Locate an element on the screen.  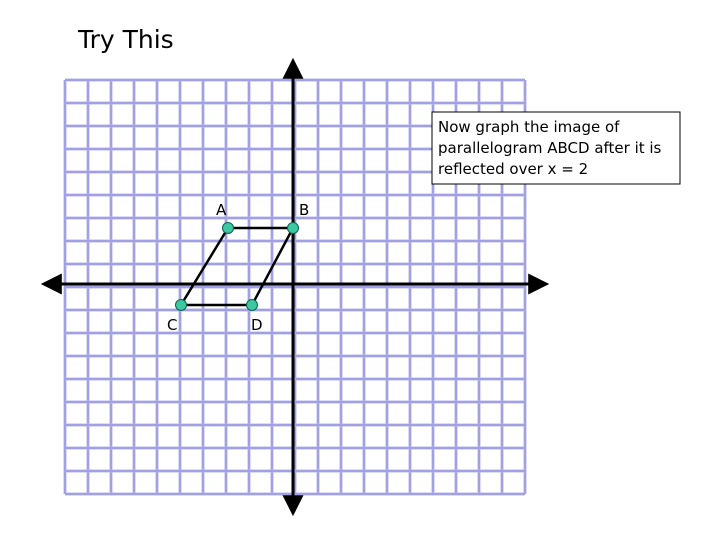
note-line: Now graph the image of is located at coordinates (529, 127).